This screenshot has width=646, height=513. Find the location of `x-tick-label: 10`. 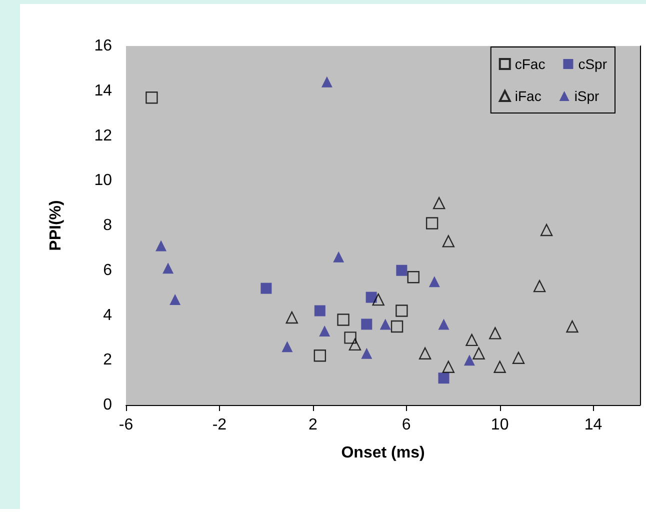

x-tick-label: 10 is located at coordinates (499, 425).